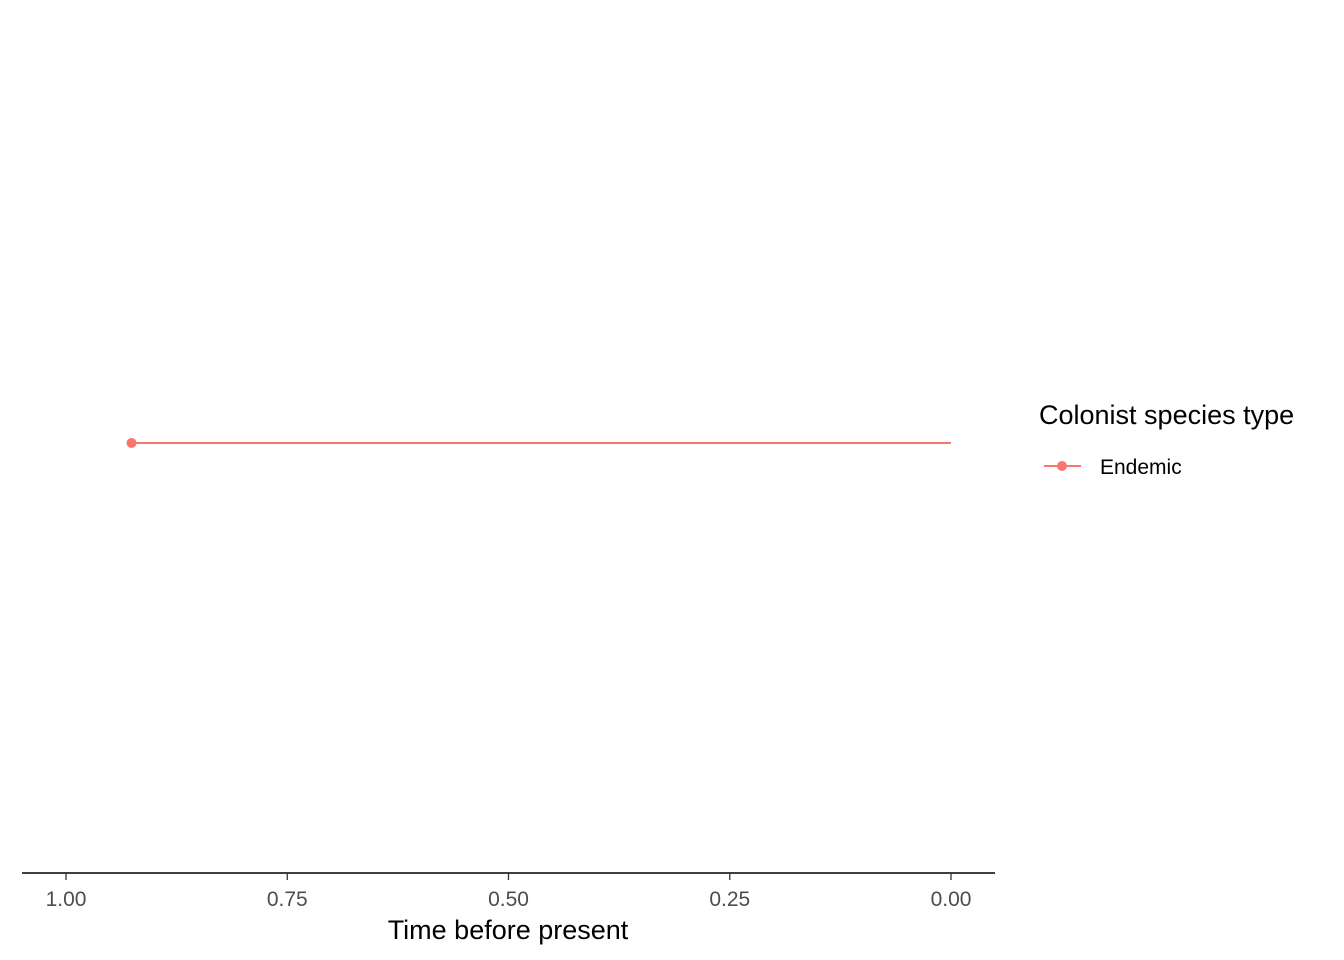 The width and height of the screenshot is (1344, 960). I want to click on plot-panel, so click(538, 443).